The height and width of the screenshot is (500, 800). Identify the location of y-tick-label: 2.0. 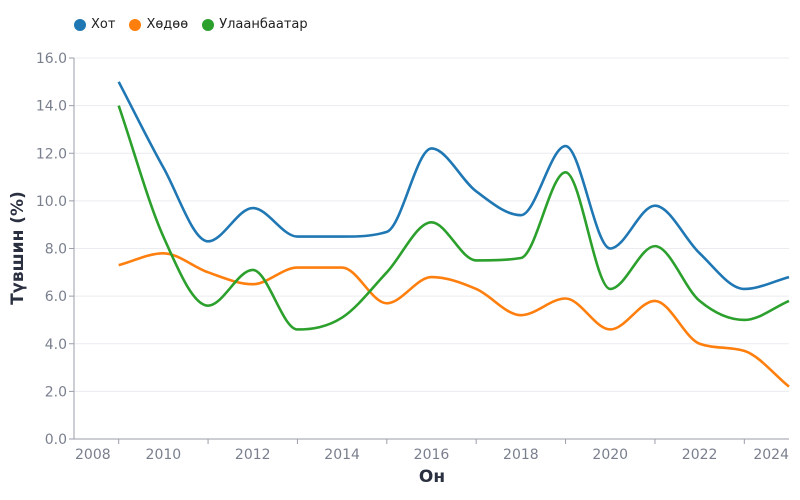
(56, 392).